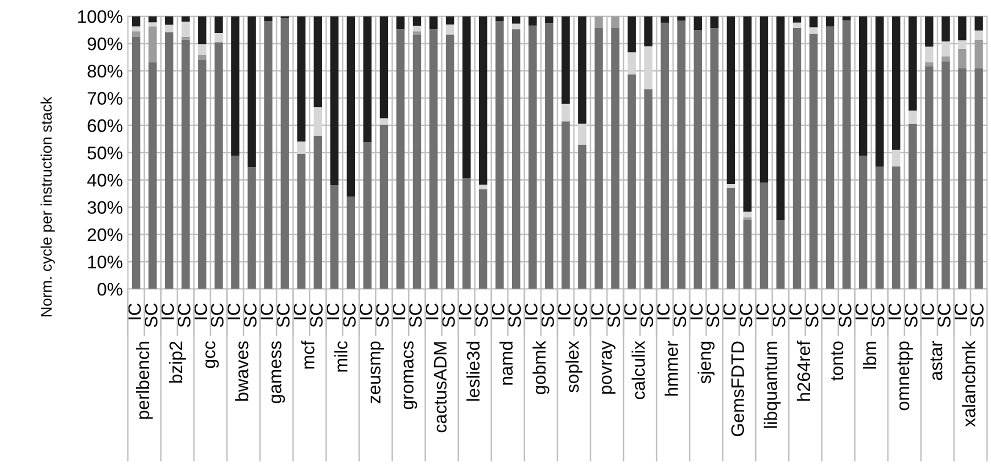 The image size is (991, 466). I want to click on text: lbm, so click(869, 355).